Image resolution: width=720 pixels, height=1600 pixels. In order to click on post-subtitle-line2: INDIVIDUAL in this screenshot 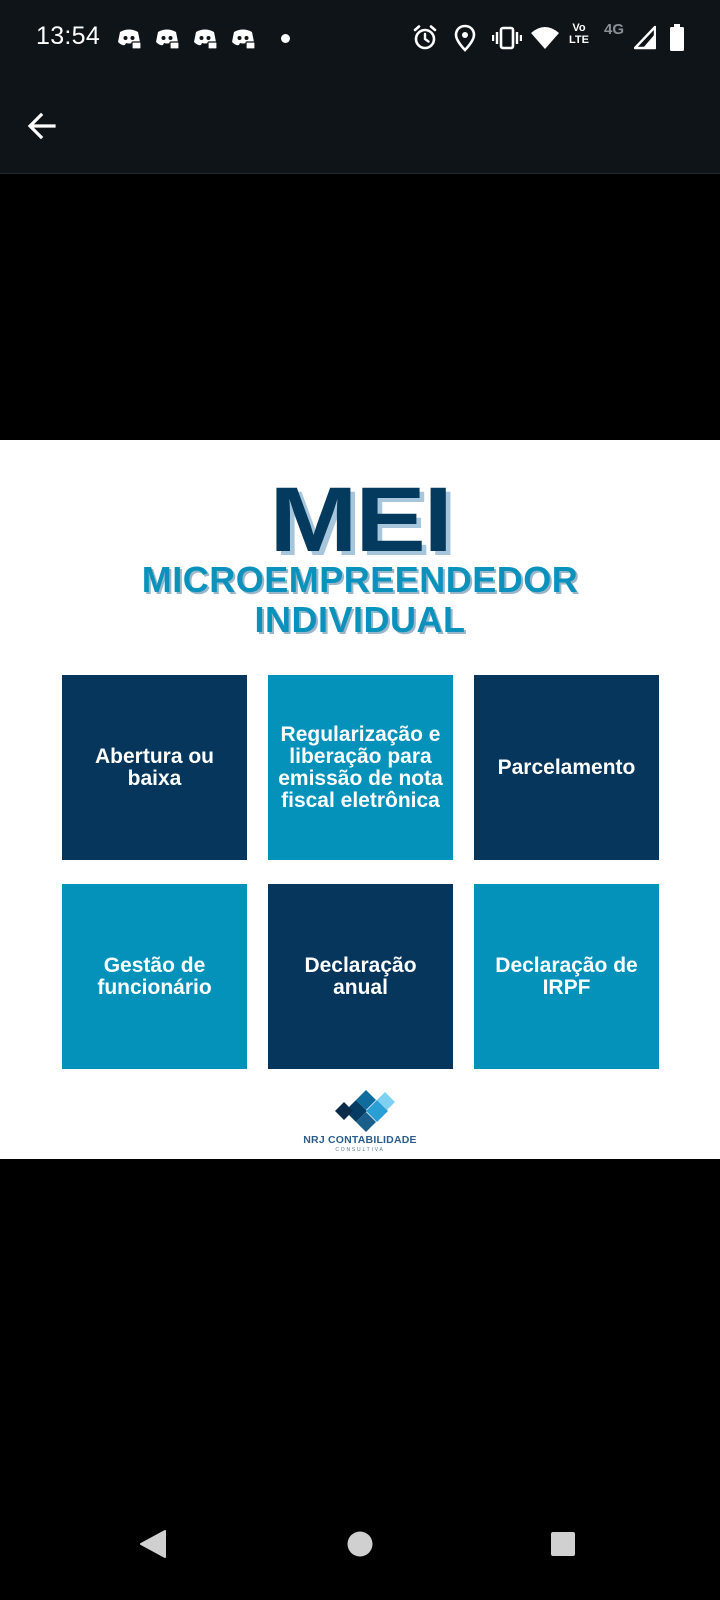, I will do `click(360, 619)`.